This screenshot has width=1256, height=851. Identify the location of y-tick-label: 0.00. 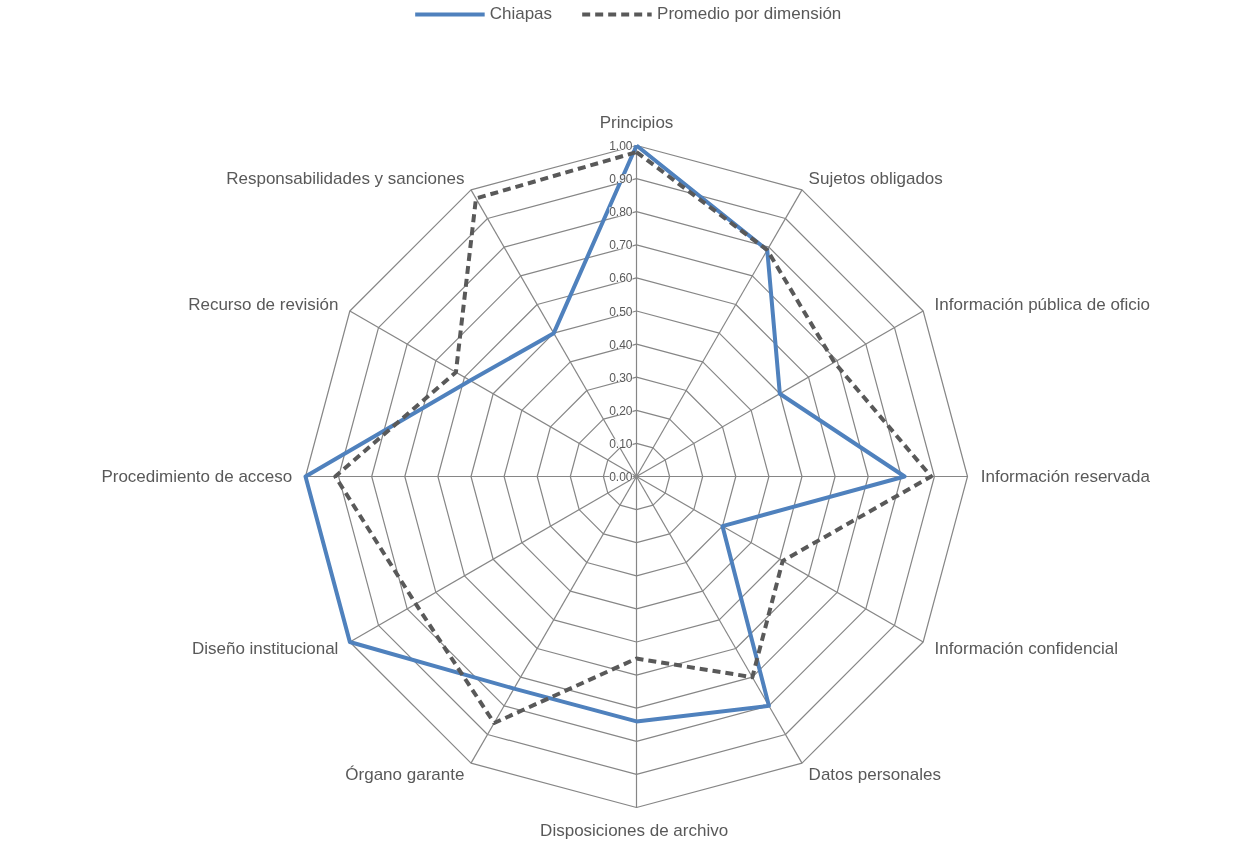
(621, 477).